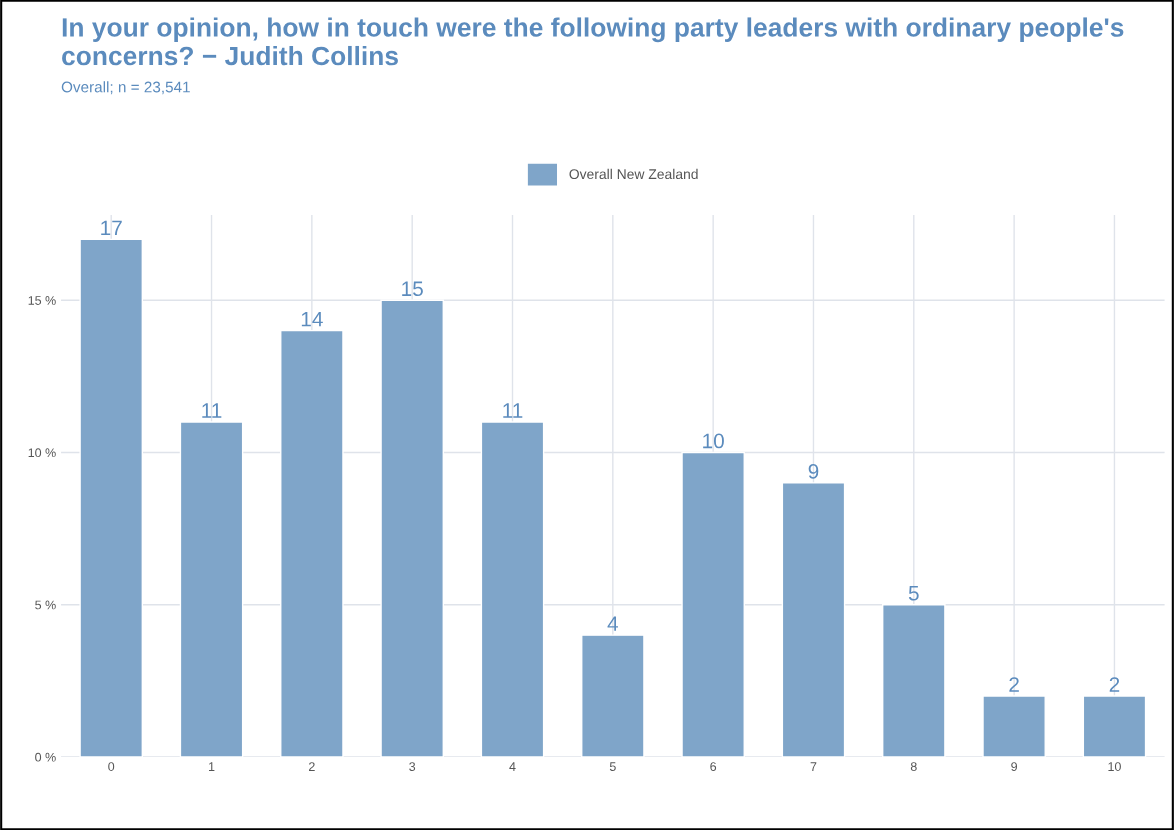 The width and height of the screenshot is (1174, 830). I want to click on x-tick-label: 8, so click(913, 766).